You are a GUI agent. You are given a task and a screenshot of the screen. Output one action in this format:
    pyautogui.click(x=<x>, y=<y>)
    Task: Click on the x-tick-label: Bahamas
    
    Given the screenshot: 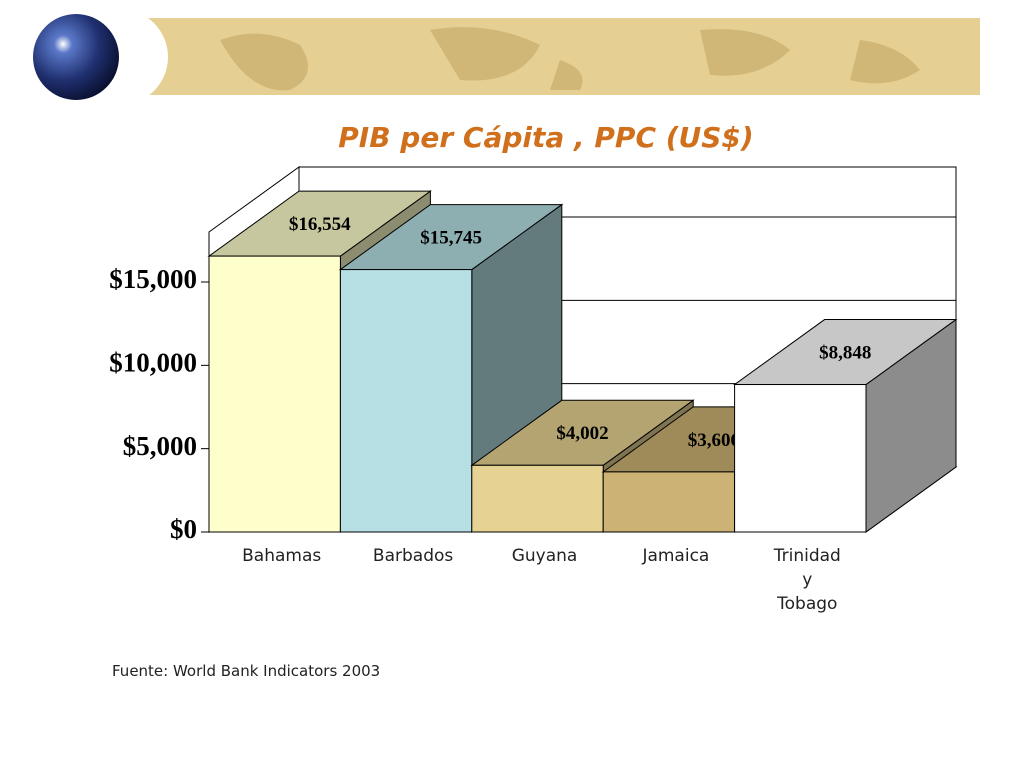 What is the action you would take?
    pyautogui.click(x=282, y=556)
    